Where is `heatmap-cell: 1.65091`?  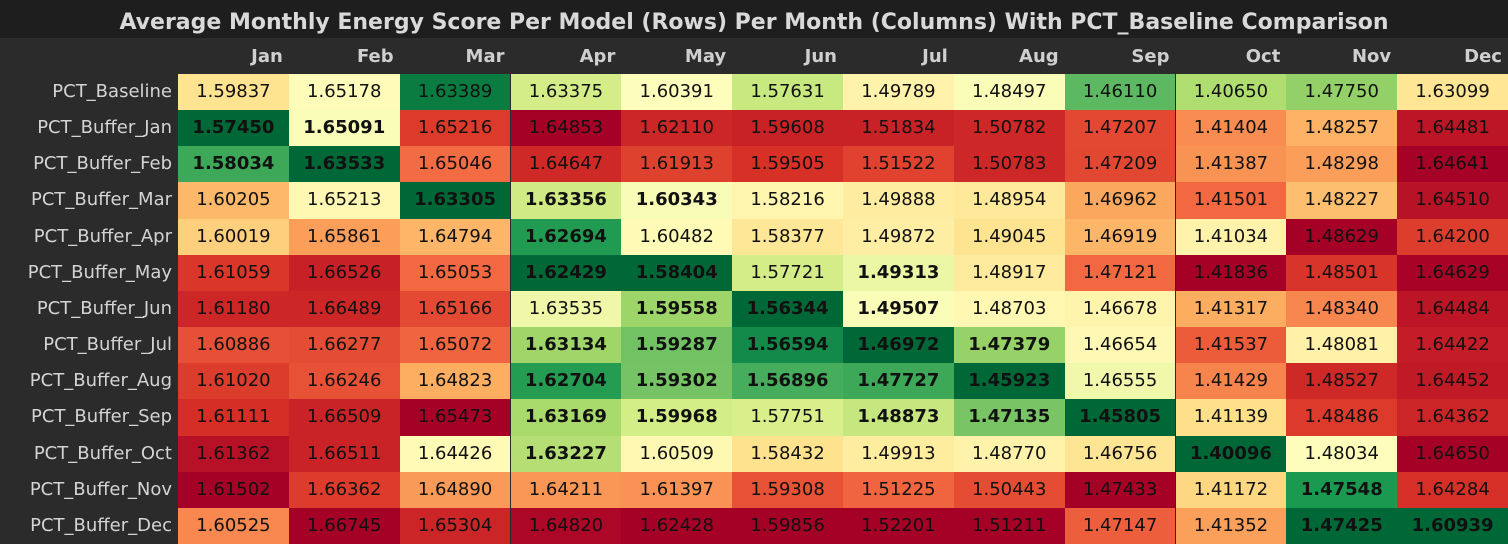
heatmap-cell: 1.65091 is located at coordinates (344, 128).